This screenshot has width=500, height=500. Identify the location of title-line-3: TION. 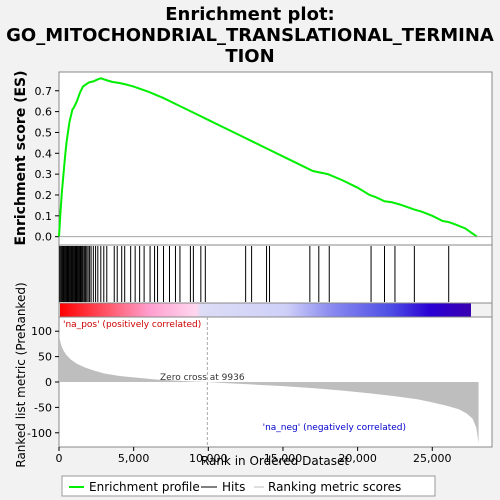
(249, 56).